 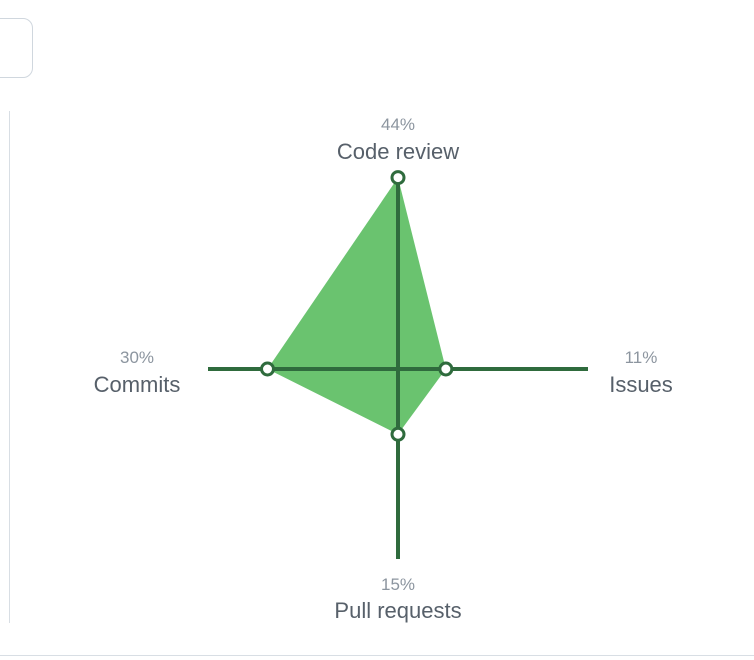 I want to click on pull-requests-label: Pull requests, so click(x=398, y=610).